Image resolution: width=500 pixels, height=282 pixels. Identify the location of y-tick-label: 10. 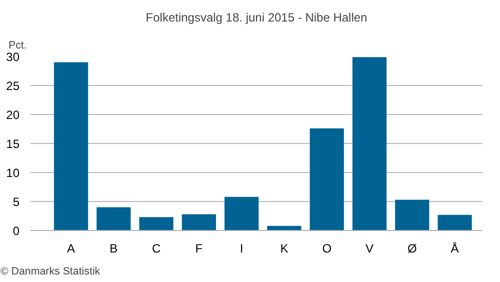
(13, 173).